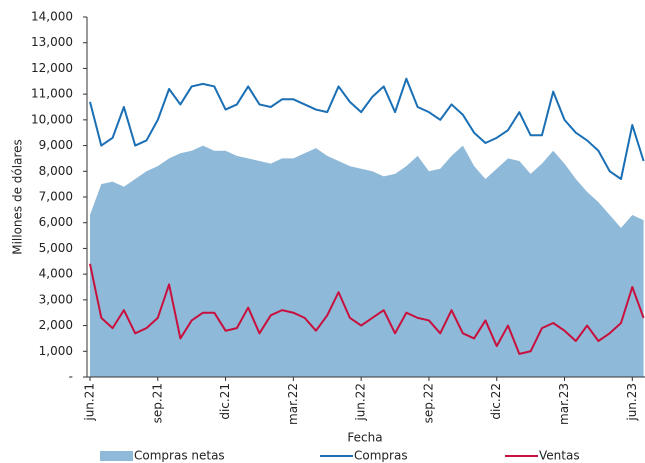 The width and height of the screenshot is (645, 463). What do you see at coordinates (381, 456) in the screenshot?
I see `legend-label: Compras` at bounding box center [381, 456].